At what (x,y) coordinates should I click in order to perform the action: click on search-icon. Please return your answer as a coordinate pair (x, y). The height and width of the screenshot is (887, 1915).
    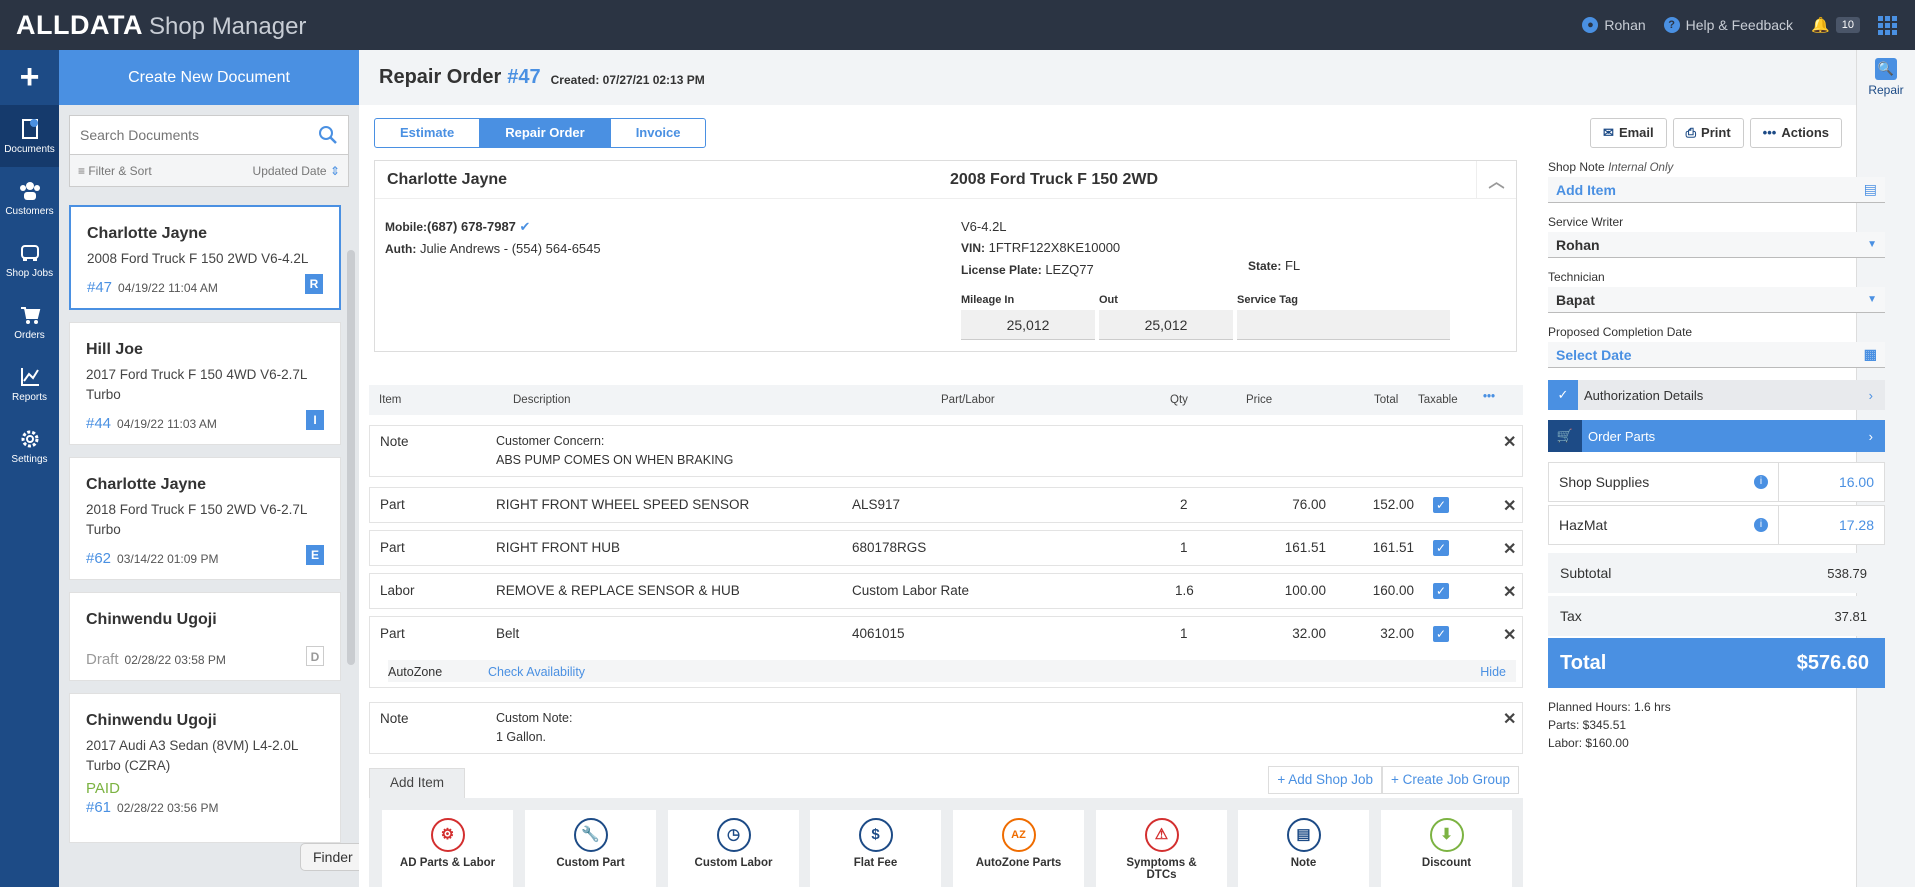
    Looking at the image, I should click on (328, 135).